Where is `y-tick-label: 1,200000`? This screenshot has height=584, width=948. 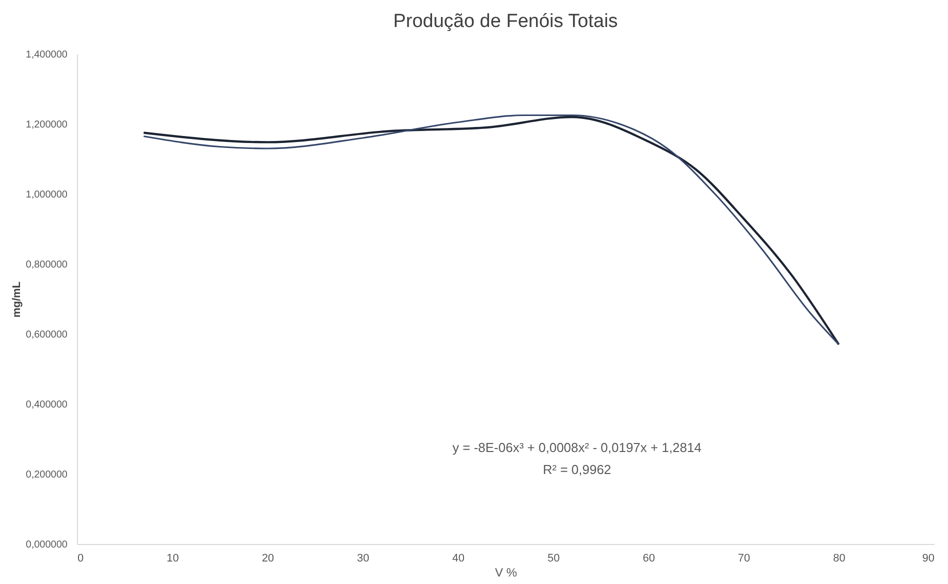
y-tick-label: 1,200000 is located at coordinates (47, 125).